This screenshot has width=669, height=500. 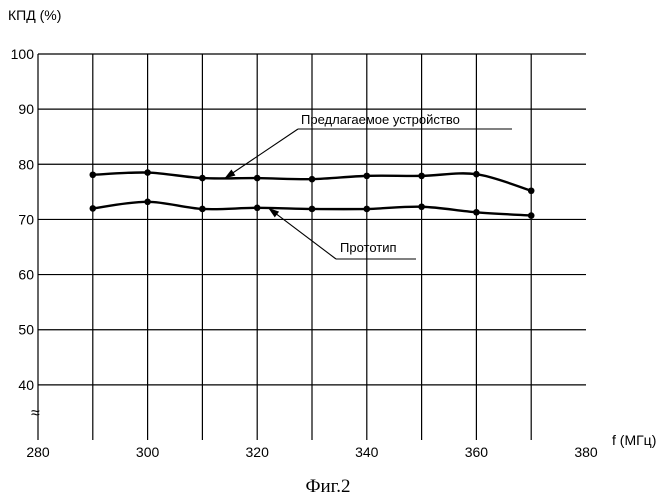 I want to click on y-tick-label: 90, so click(x=26, y=109).